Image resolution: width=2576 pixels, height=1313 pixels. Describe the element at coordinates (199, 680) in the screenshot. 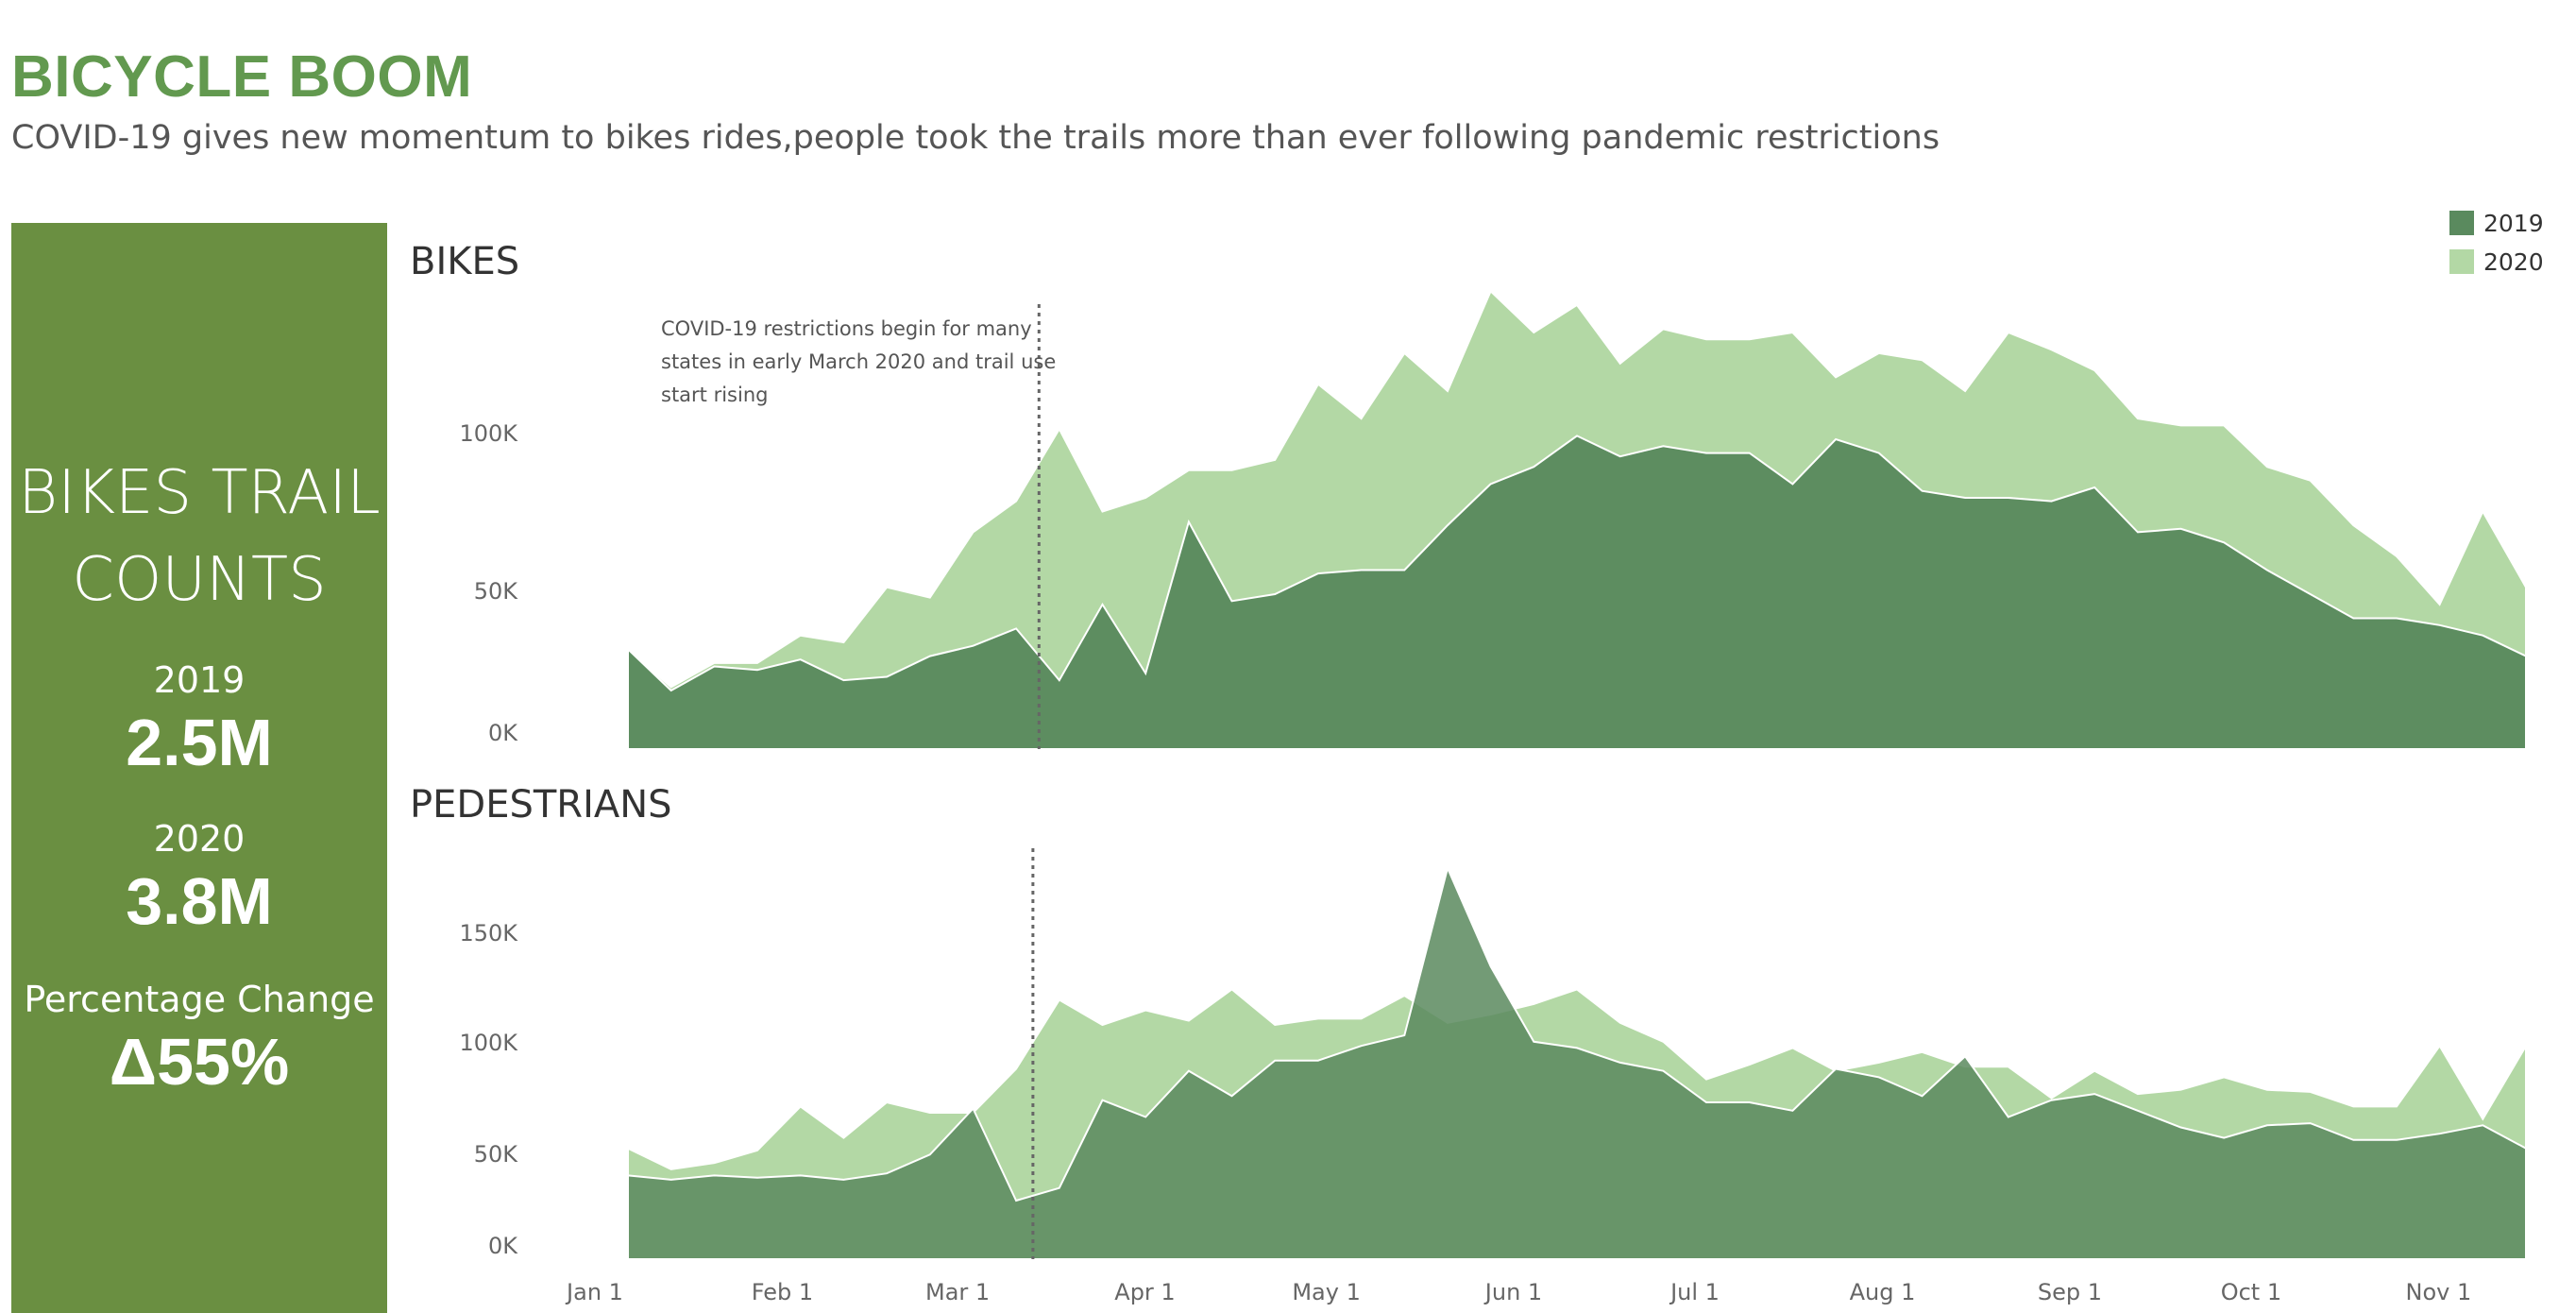

I see `kpi-label-2019: 2019` at that location.